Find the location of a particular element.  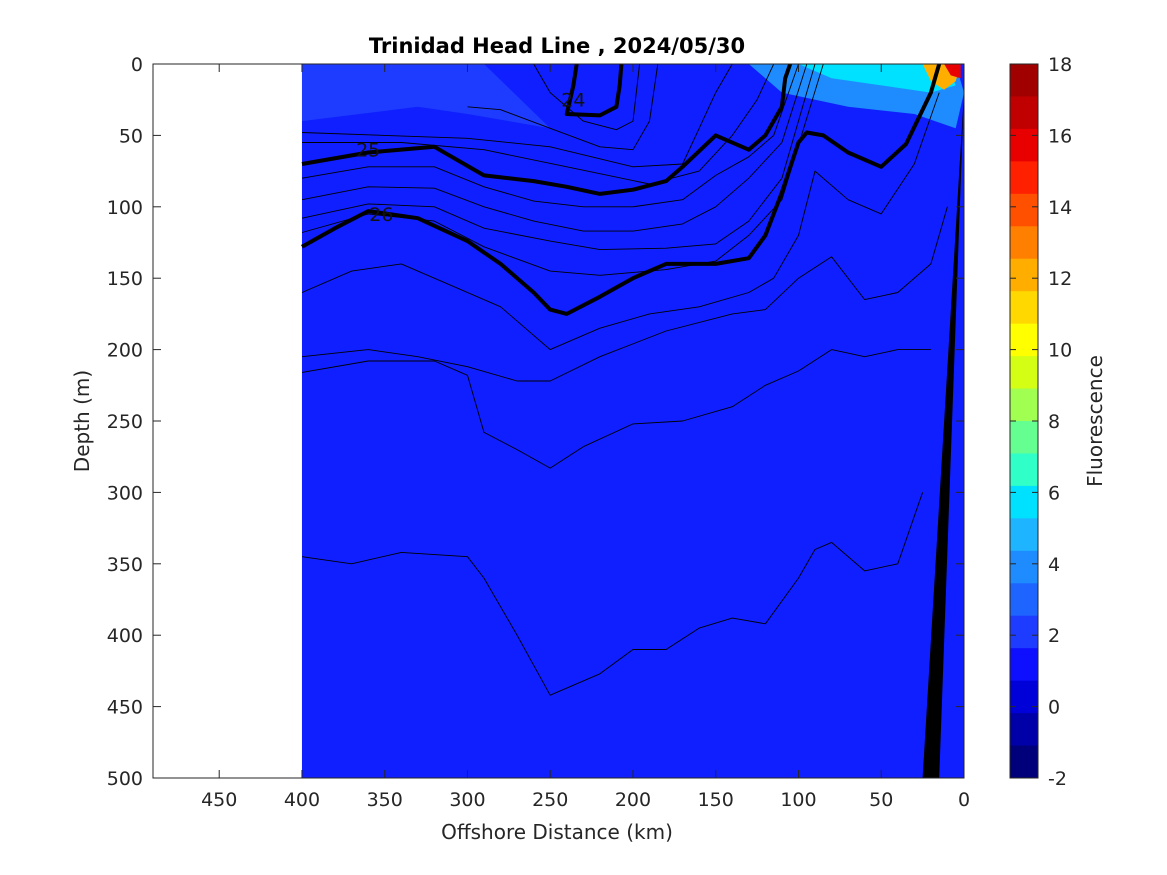

y-tick-label: 50 is located at coordinates (131, 136).